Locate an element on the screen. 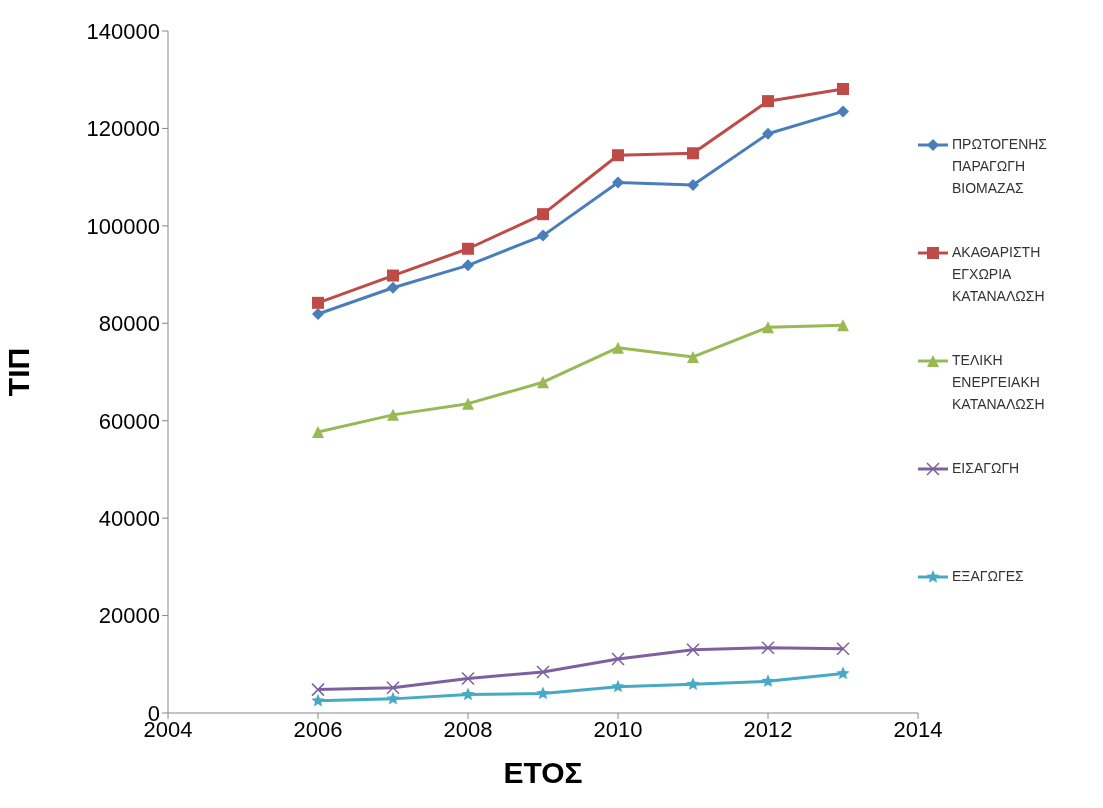 This screenshot has height=808, width=1103. legend-label: ΕΞΑΓΩΓΕΣ is located at coordinates (988, 576).